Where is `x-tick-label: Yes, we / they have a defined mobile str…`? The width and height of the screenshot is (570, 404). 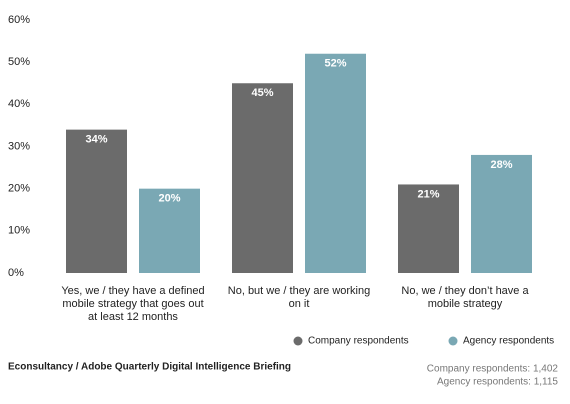 x-tick-label: Yes, we / they have a defined mobile str… is located at coordinates (133, 304).